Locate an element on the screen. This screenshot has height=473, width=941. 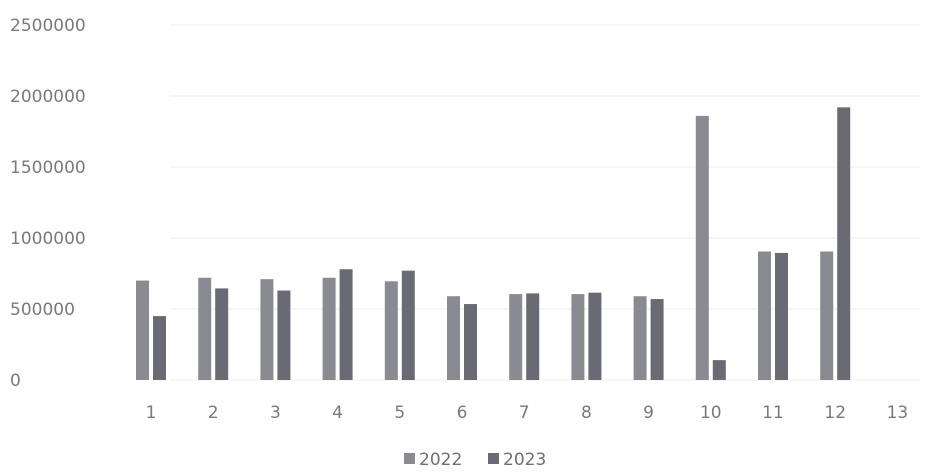
y-tick-label: 1000000 is located at coordinates (48, 239).